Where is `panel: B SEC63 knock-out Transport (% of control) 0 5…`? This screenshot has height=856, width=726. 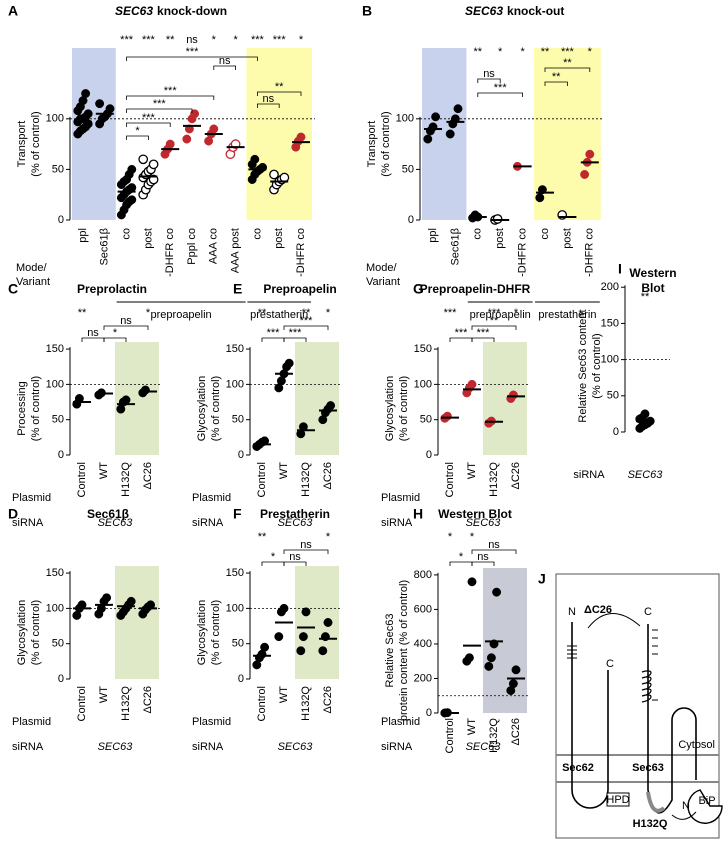
panel: B SEC63 knock-out Transport (% of control) 0 5… is located at coordinates (483, 162).